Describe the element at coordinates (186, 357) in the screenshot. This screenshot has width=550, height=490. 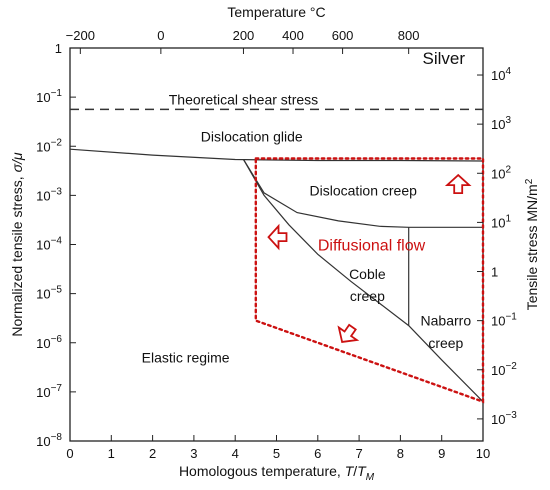
I see `region-label: Elastic regime` at that location.